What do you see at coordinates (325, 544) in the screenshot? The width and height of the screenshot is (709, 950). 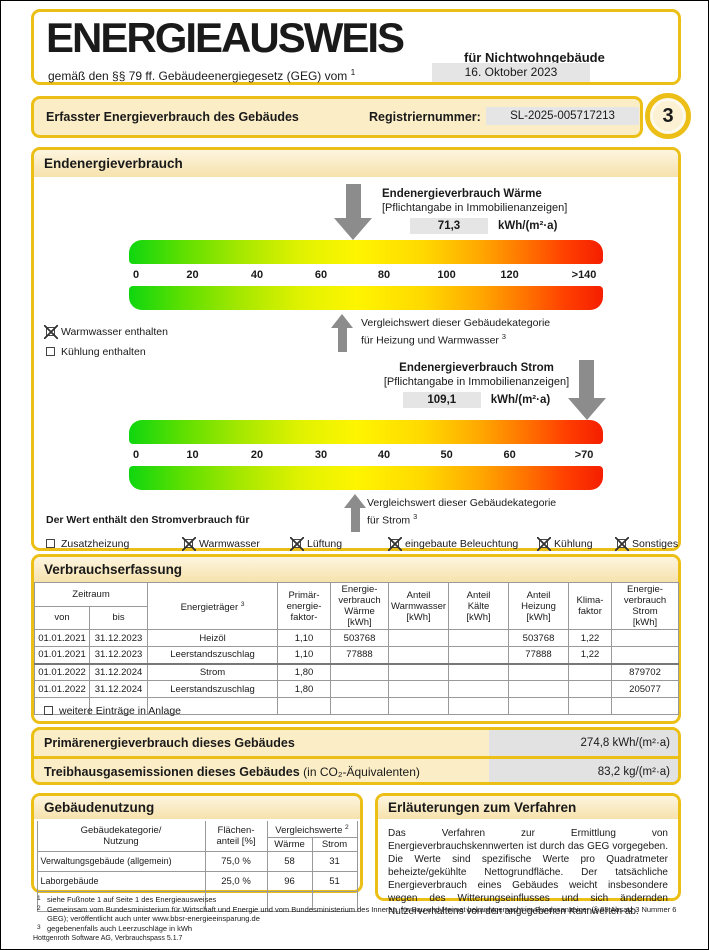 I see `checkbox-label: Lüftung` at bounding box center [325, 544].